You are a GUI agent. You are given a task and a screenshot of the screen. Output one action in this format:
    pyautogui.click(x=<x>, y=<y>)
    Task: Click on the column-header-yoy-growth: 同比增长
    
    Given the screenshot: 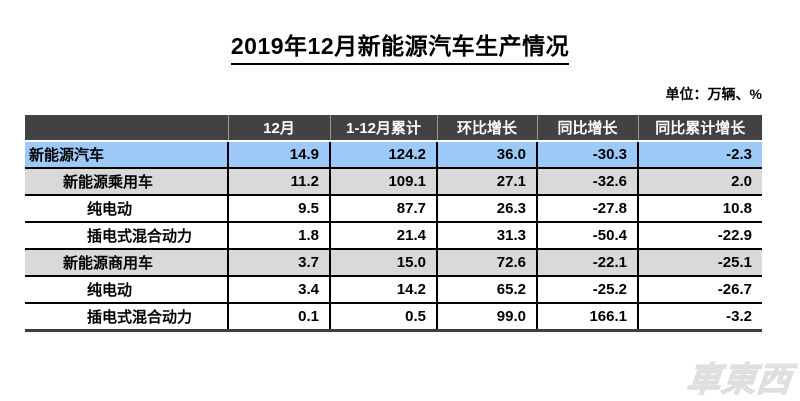 What is the action you would take?
    pyautogui.click(x=587, y=128)
    